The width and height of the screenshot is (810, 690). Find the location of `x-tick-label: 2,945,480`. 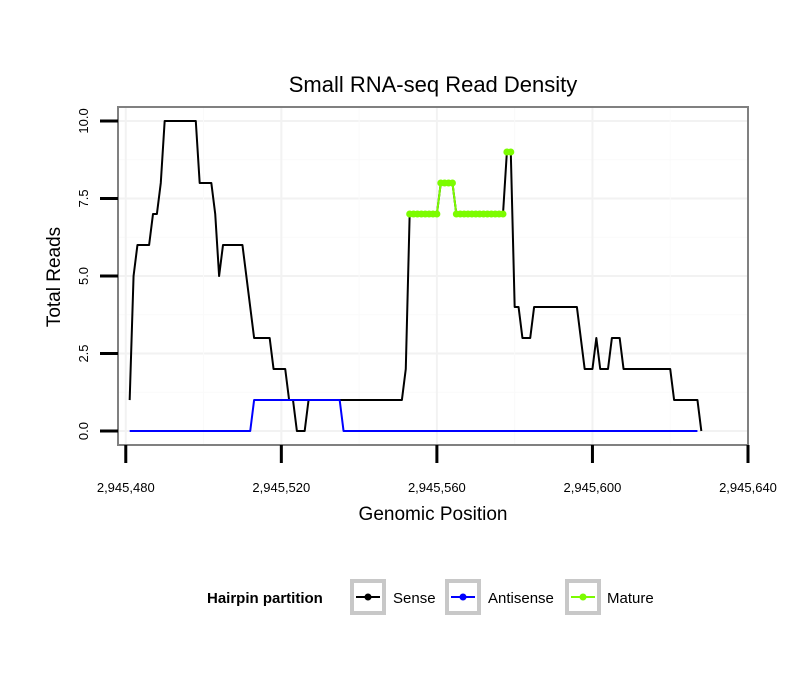

x-tick-label: 2,945,480 is located at coordinates (126, 487).